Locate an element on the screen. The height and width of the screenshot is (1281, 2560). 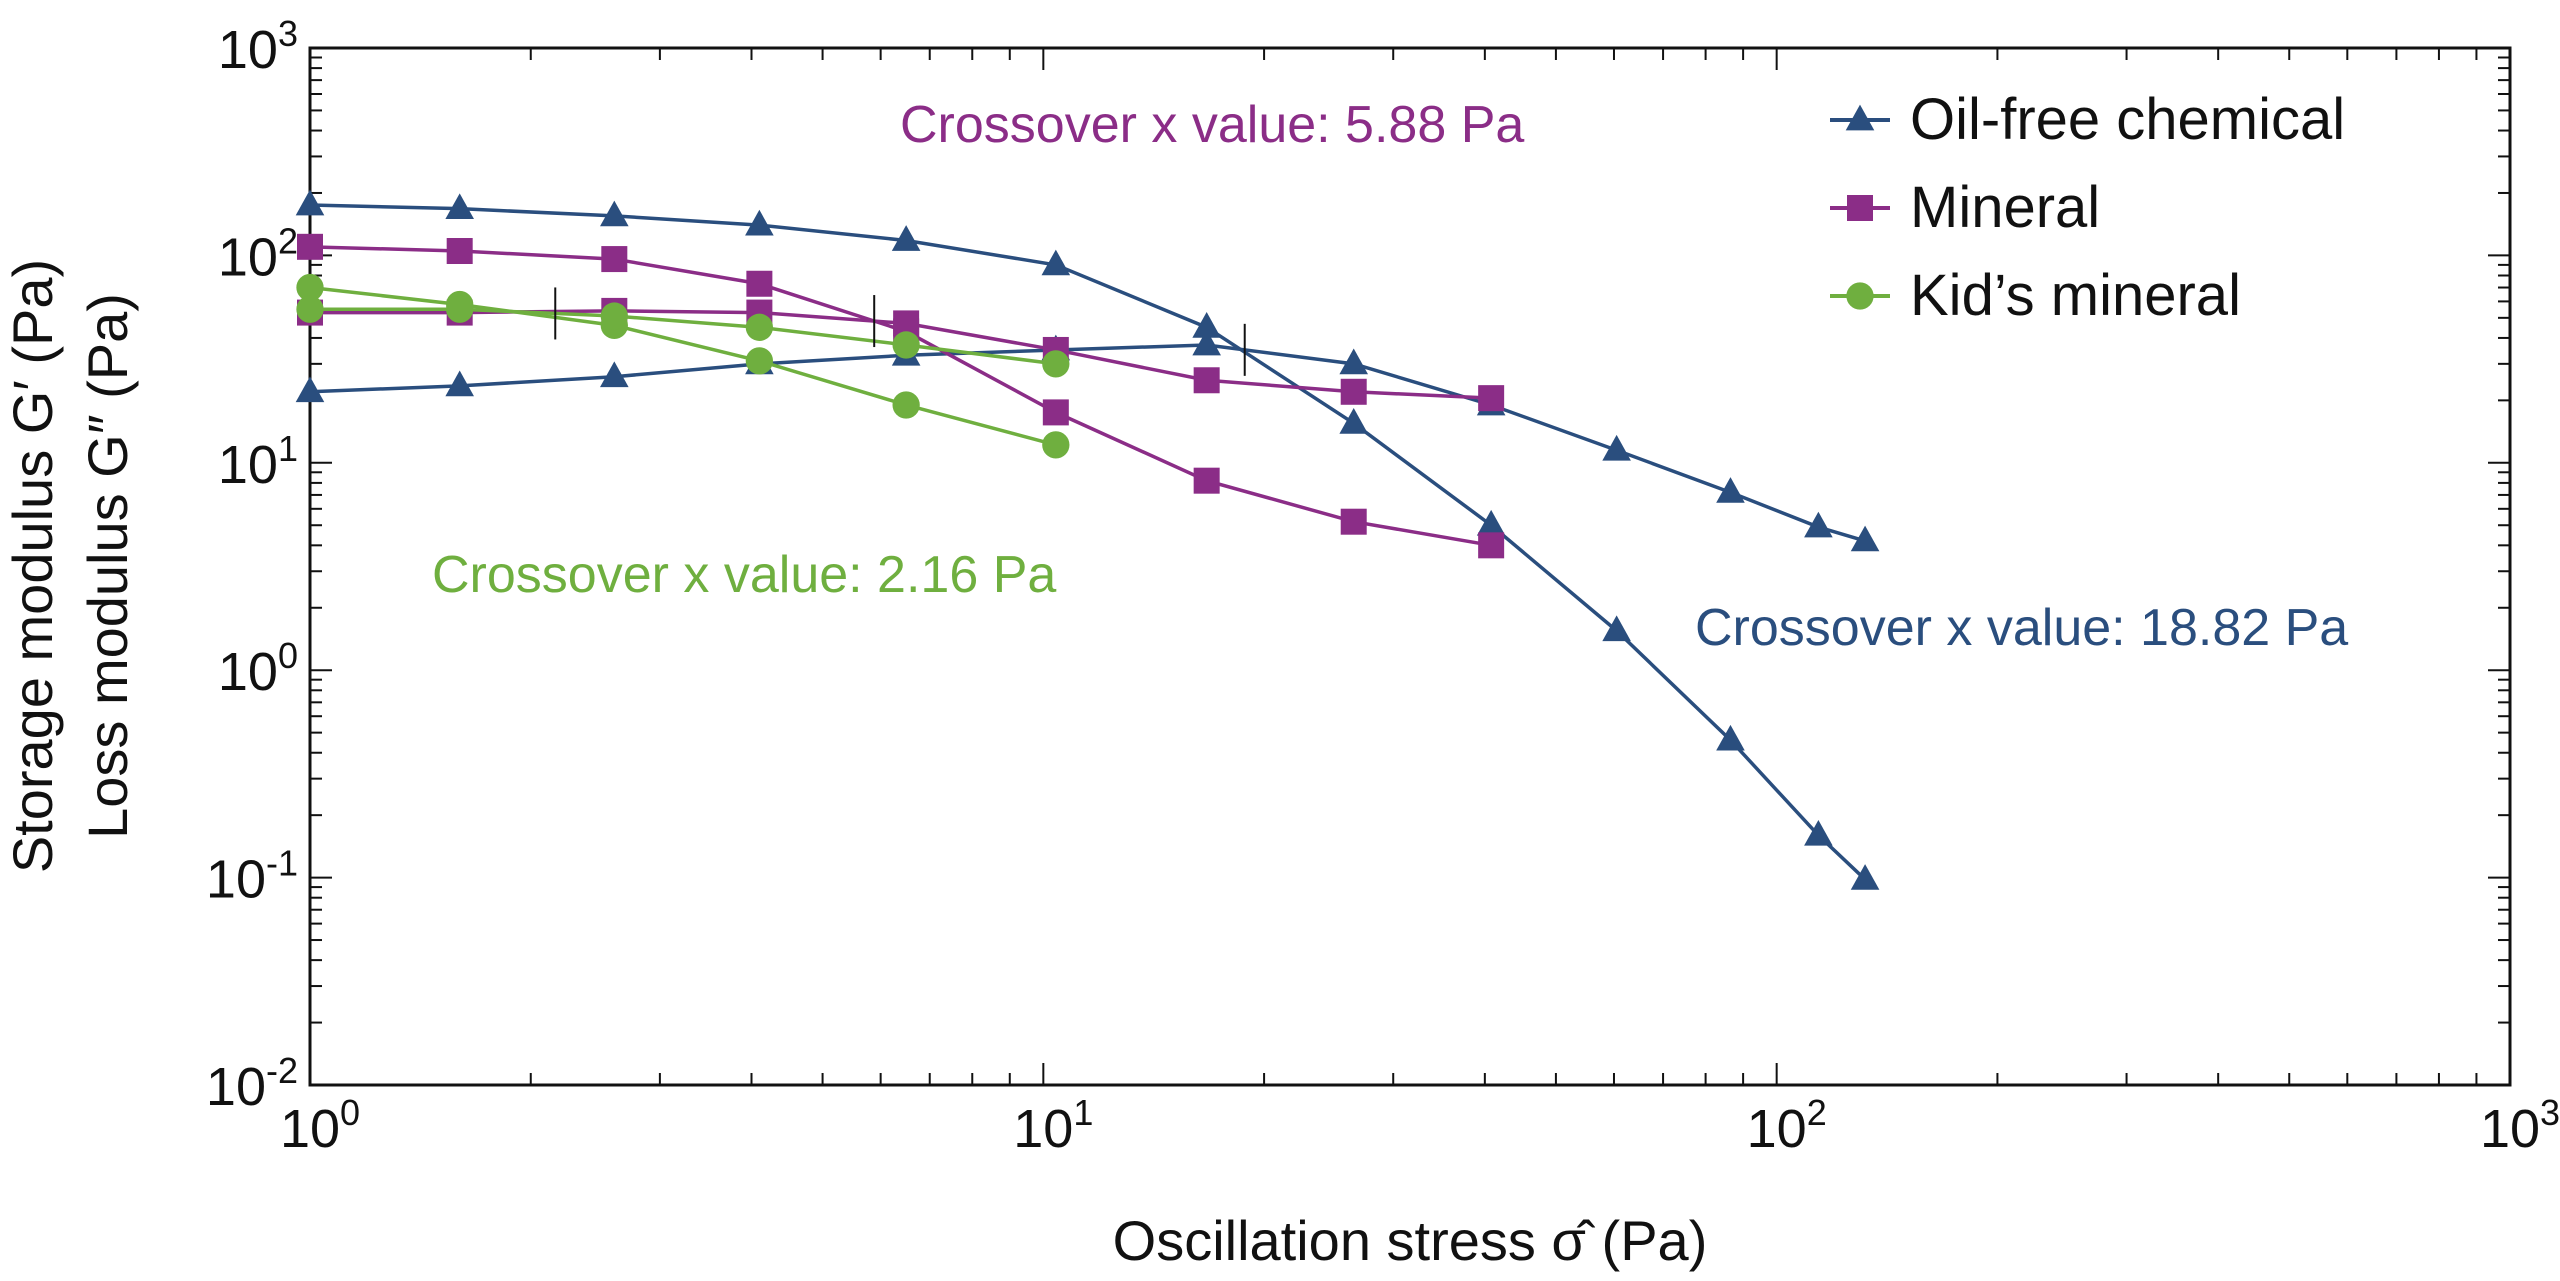
legend: Oil-free chemical Mineral Kid’s mineral is located at coordinates (2087, 207).